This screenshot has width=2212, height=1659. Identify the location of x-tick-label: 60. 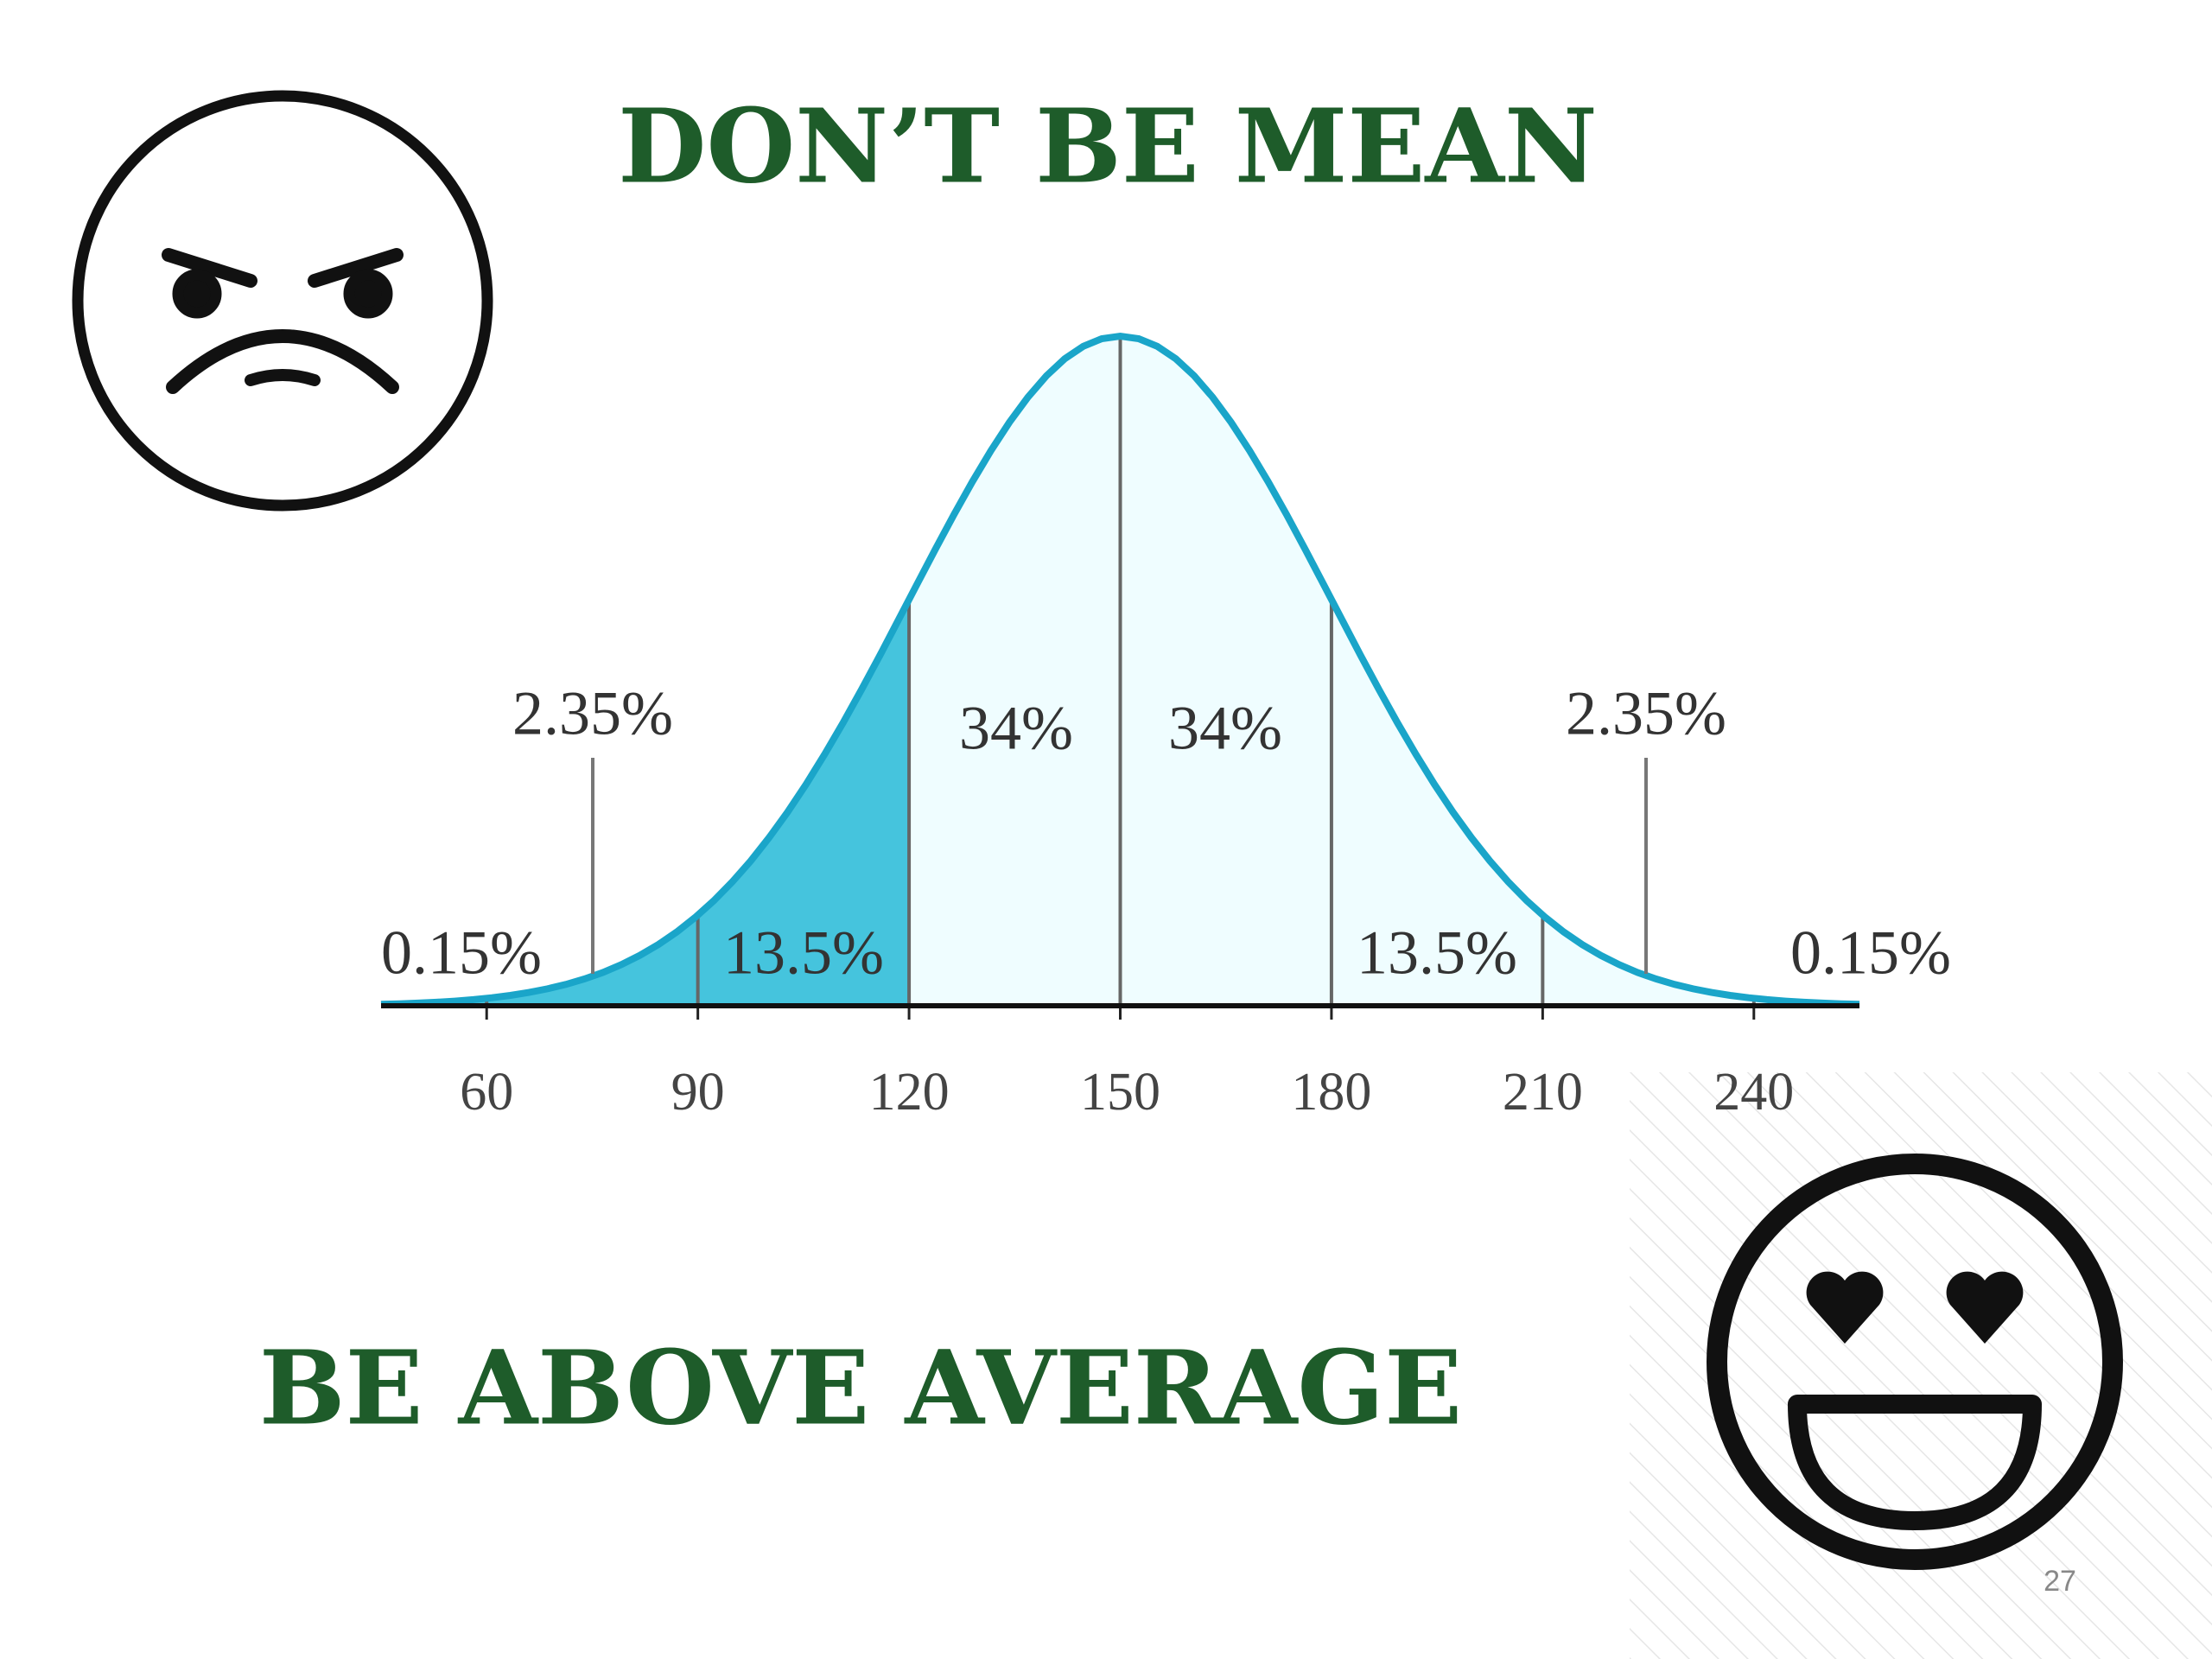
(486, 1092).